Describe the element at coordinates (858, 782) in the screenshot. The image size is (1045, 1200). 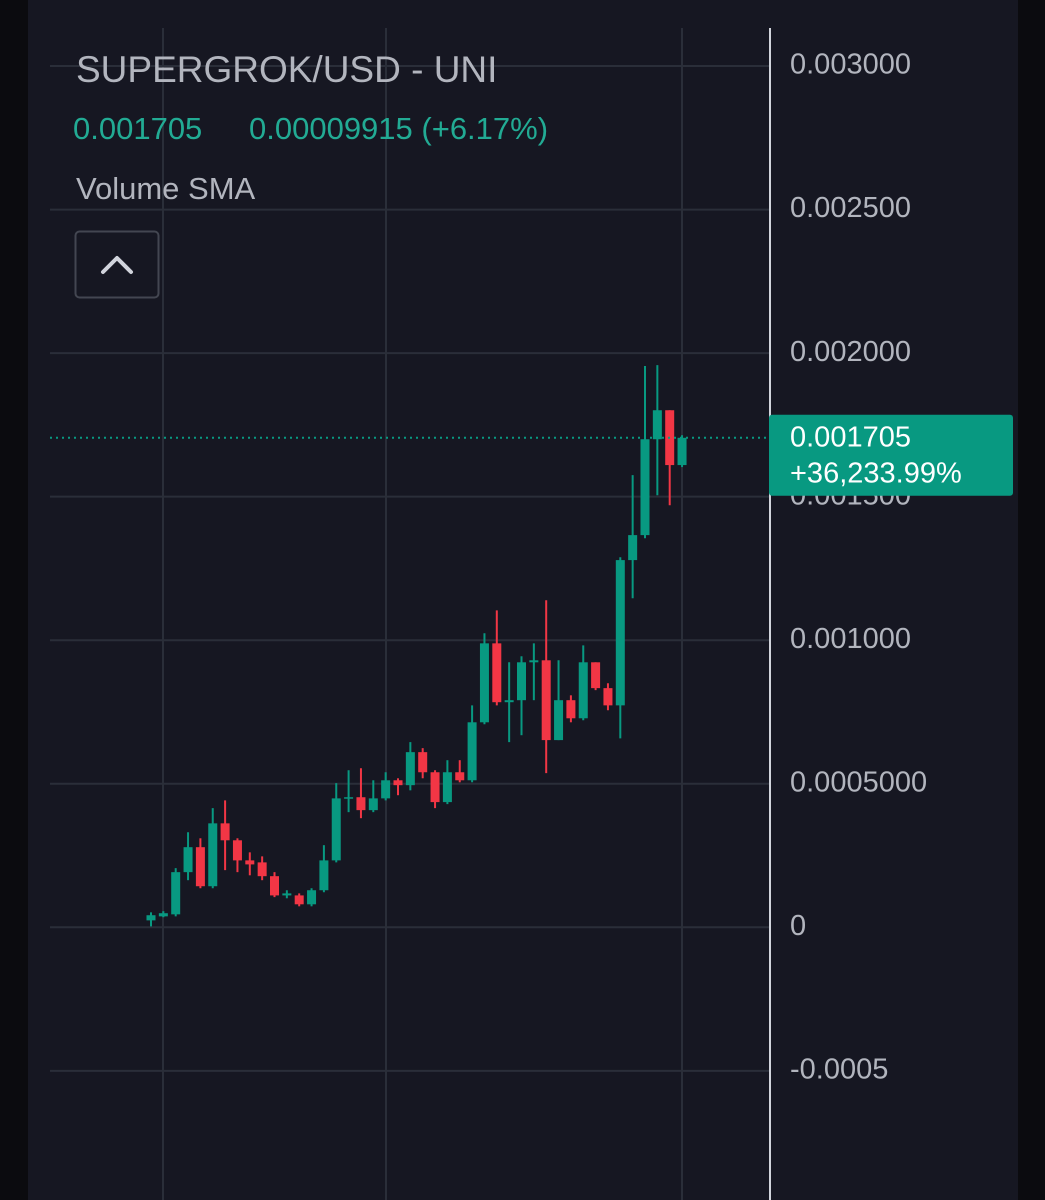
I see `y-tick-label: 0.0005000` at that location.